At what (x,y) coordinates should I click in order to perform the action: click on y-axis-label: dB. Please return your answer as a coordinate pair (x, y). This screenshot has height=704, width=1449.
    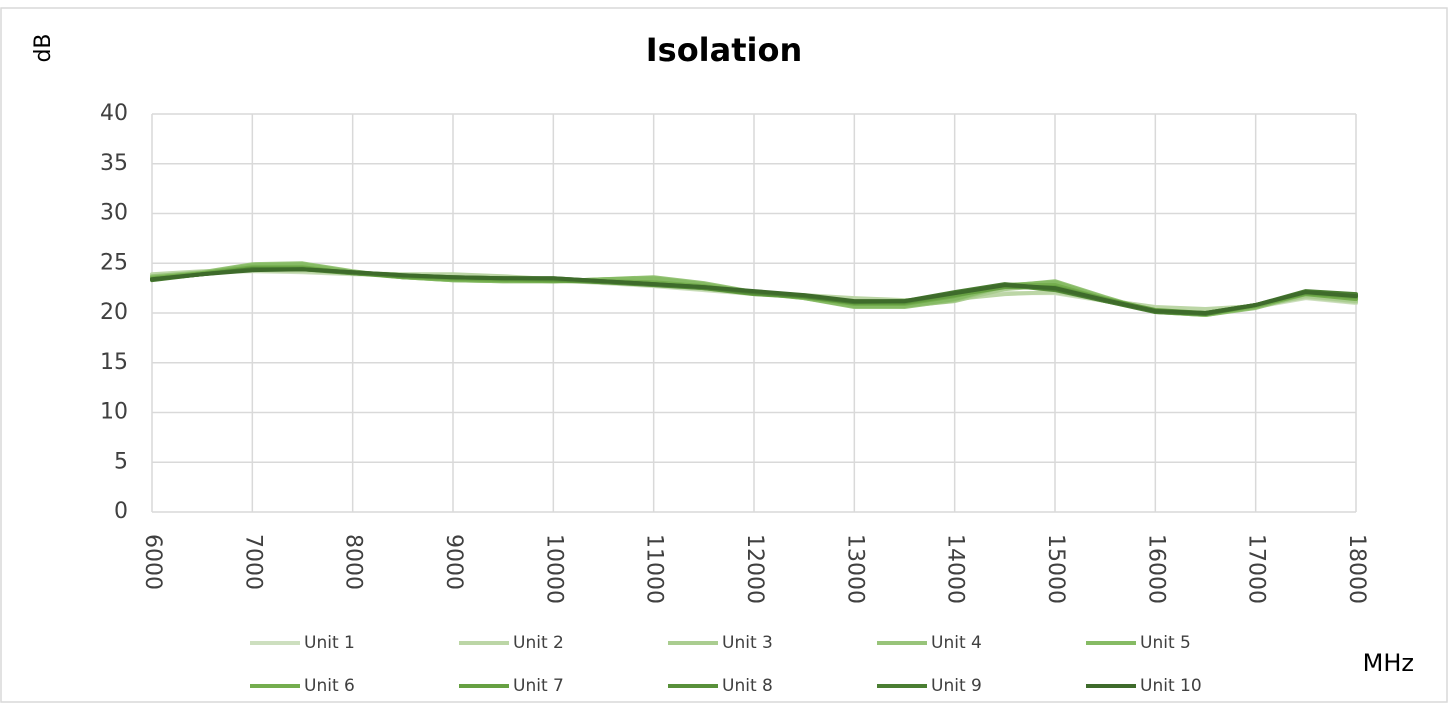
    Looking at the image, I should click on (43, 47).